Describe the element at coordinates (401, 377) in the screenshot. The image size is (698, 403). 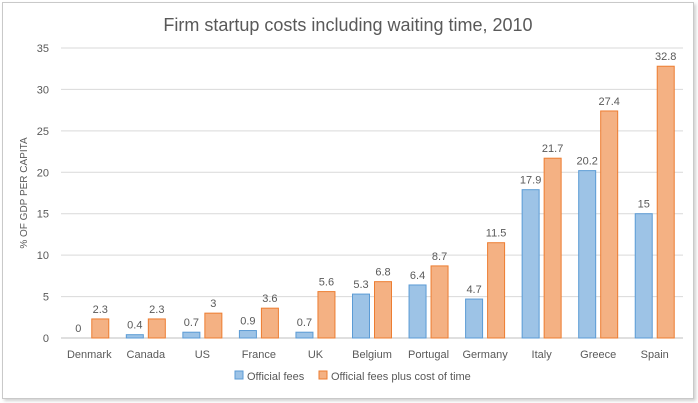
I see `legend-label: Official fees plus cost of time` at that location.